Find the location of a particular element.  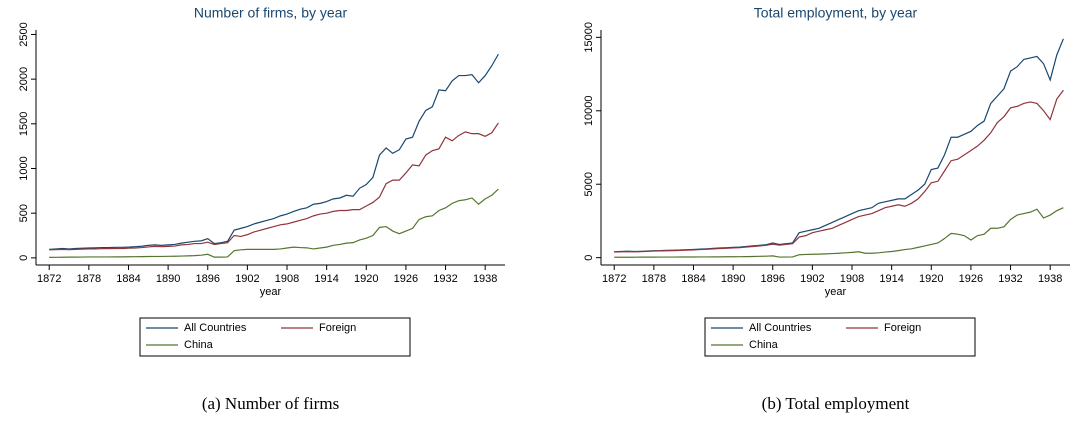

y-tick-label: 1500 is located at coordinates (24, 124).